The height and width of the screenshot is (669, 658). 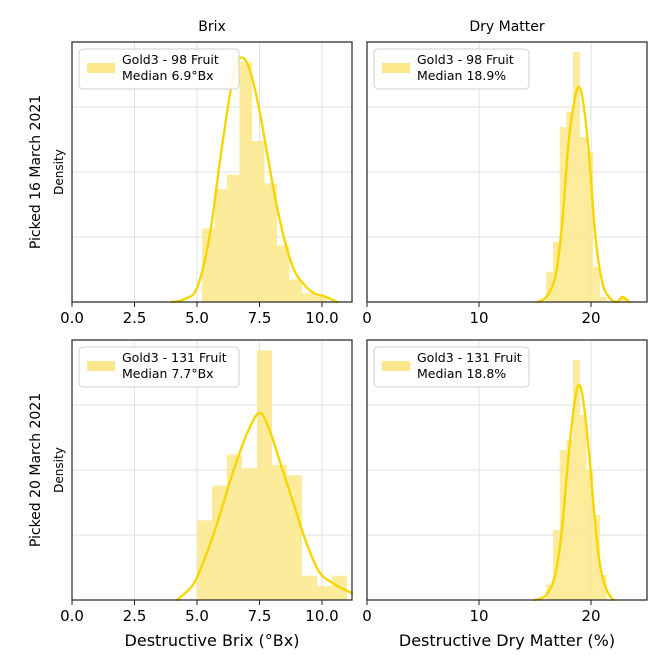 I want to click on x-axis-label: Destructive Dry Matter (%), so click(x=507, y=640).